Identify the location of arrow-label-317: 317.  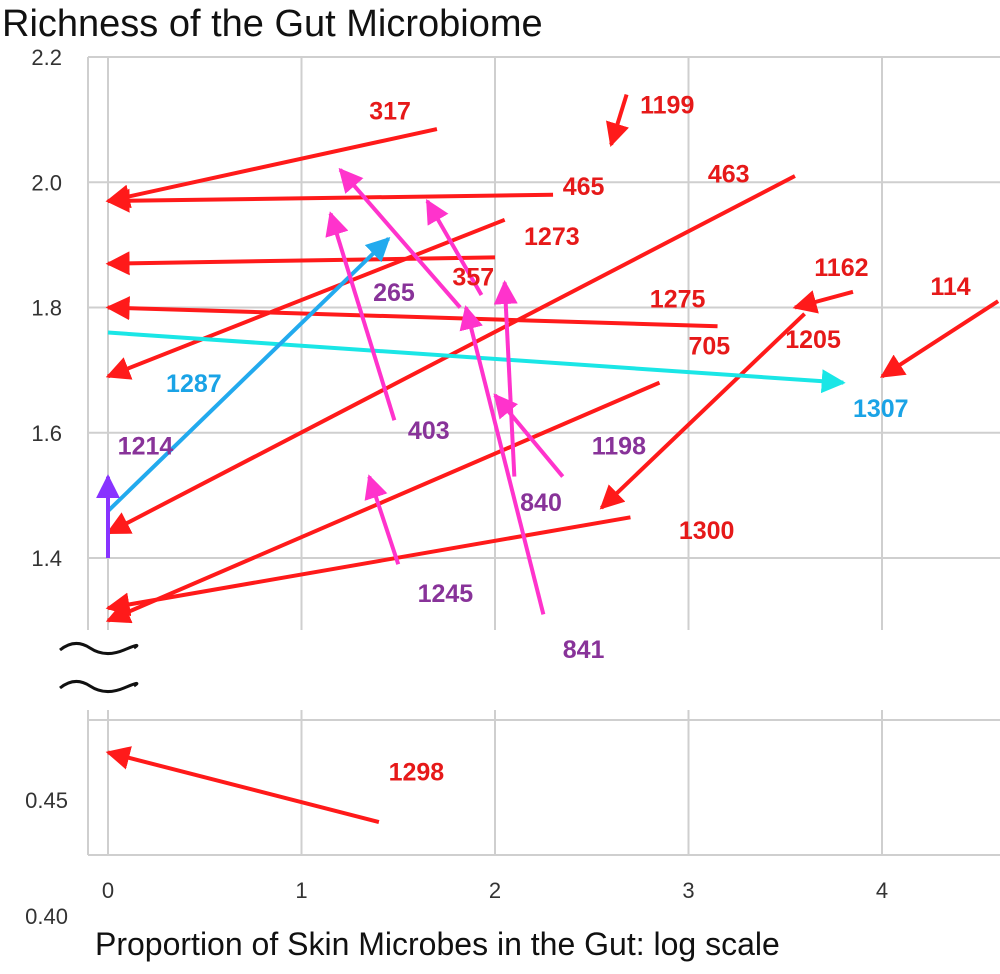
(390, 112).